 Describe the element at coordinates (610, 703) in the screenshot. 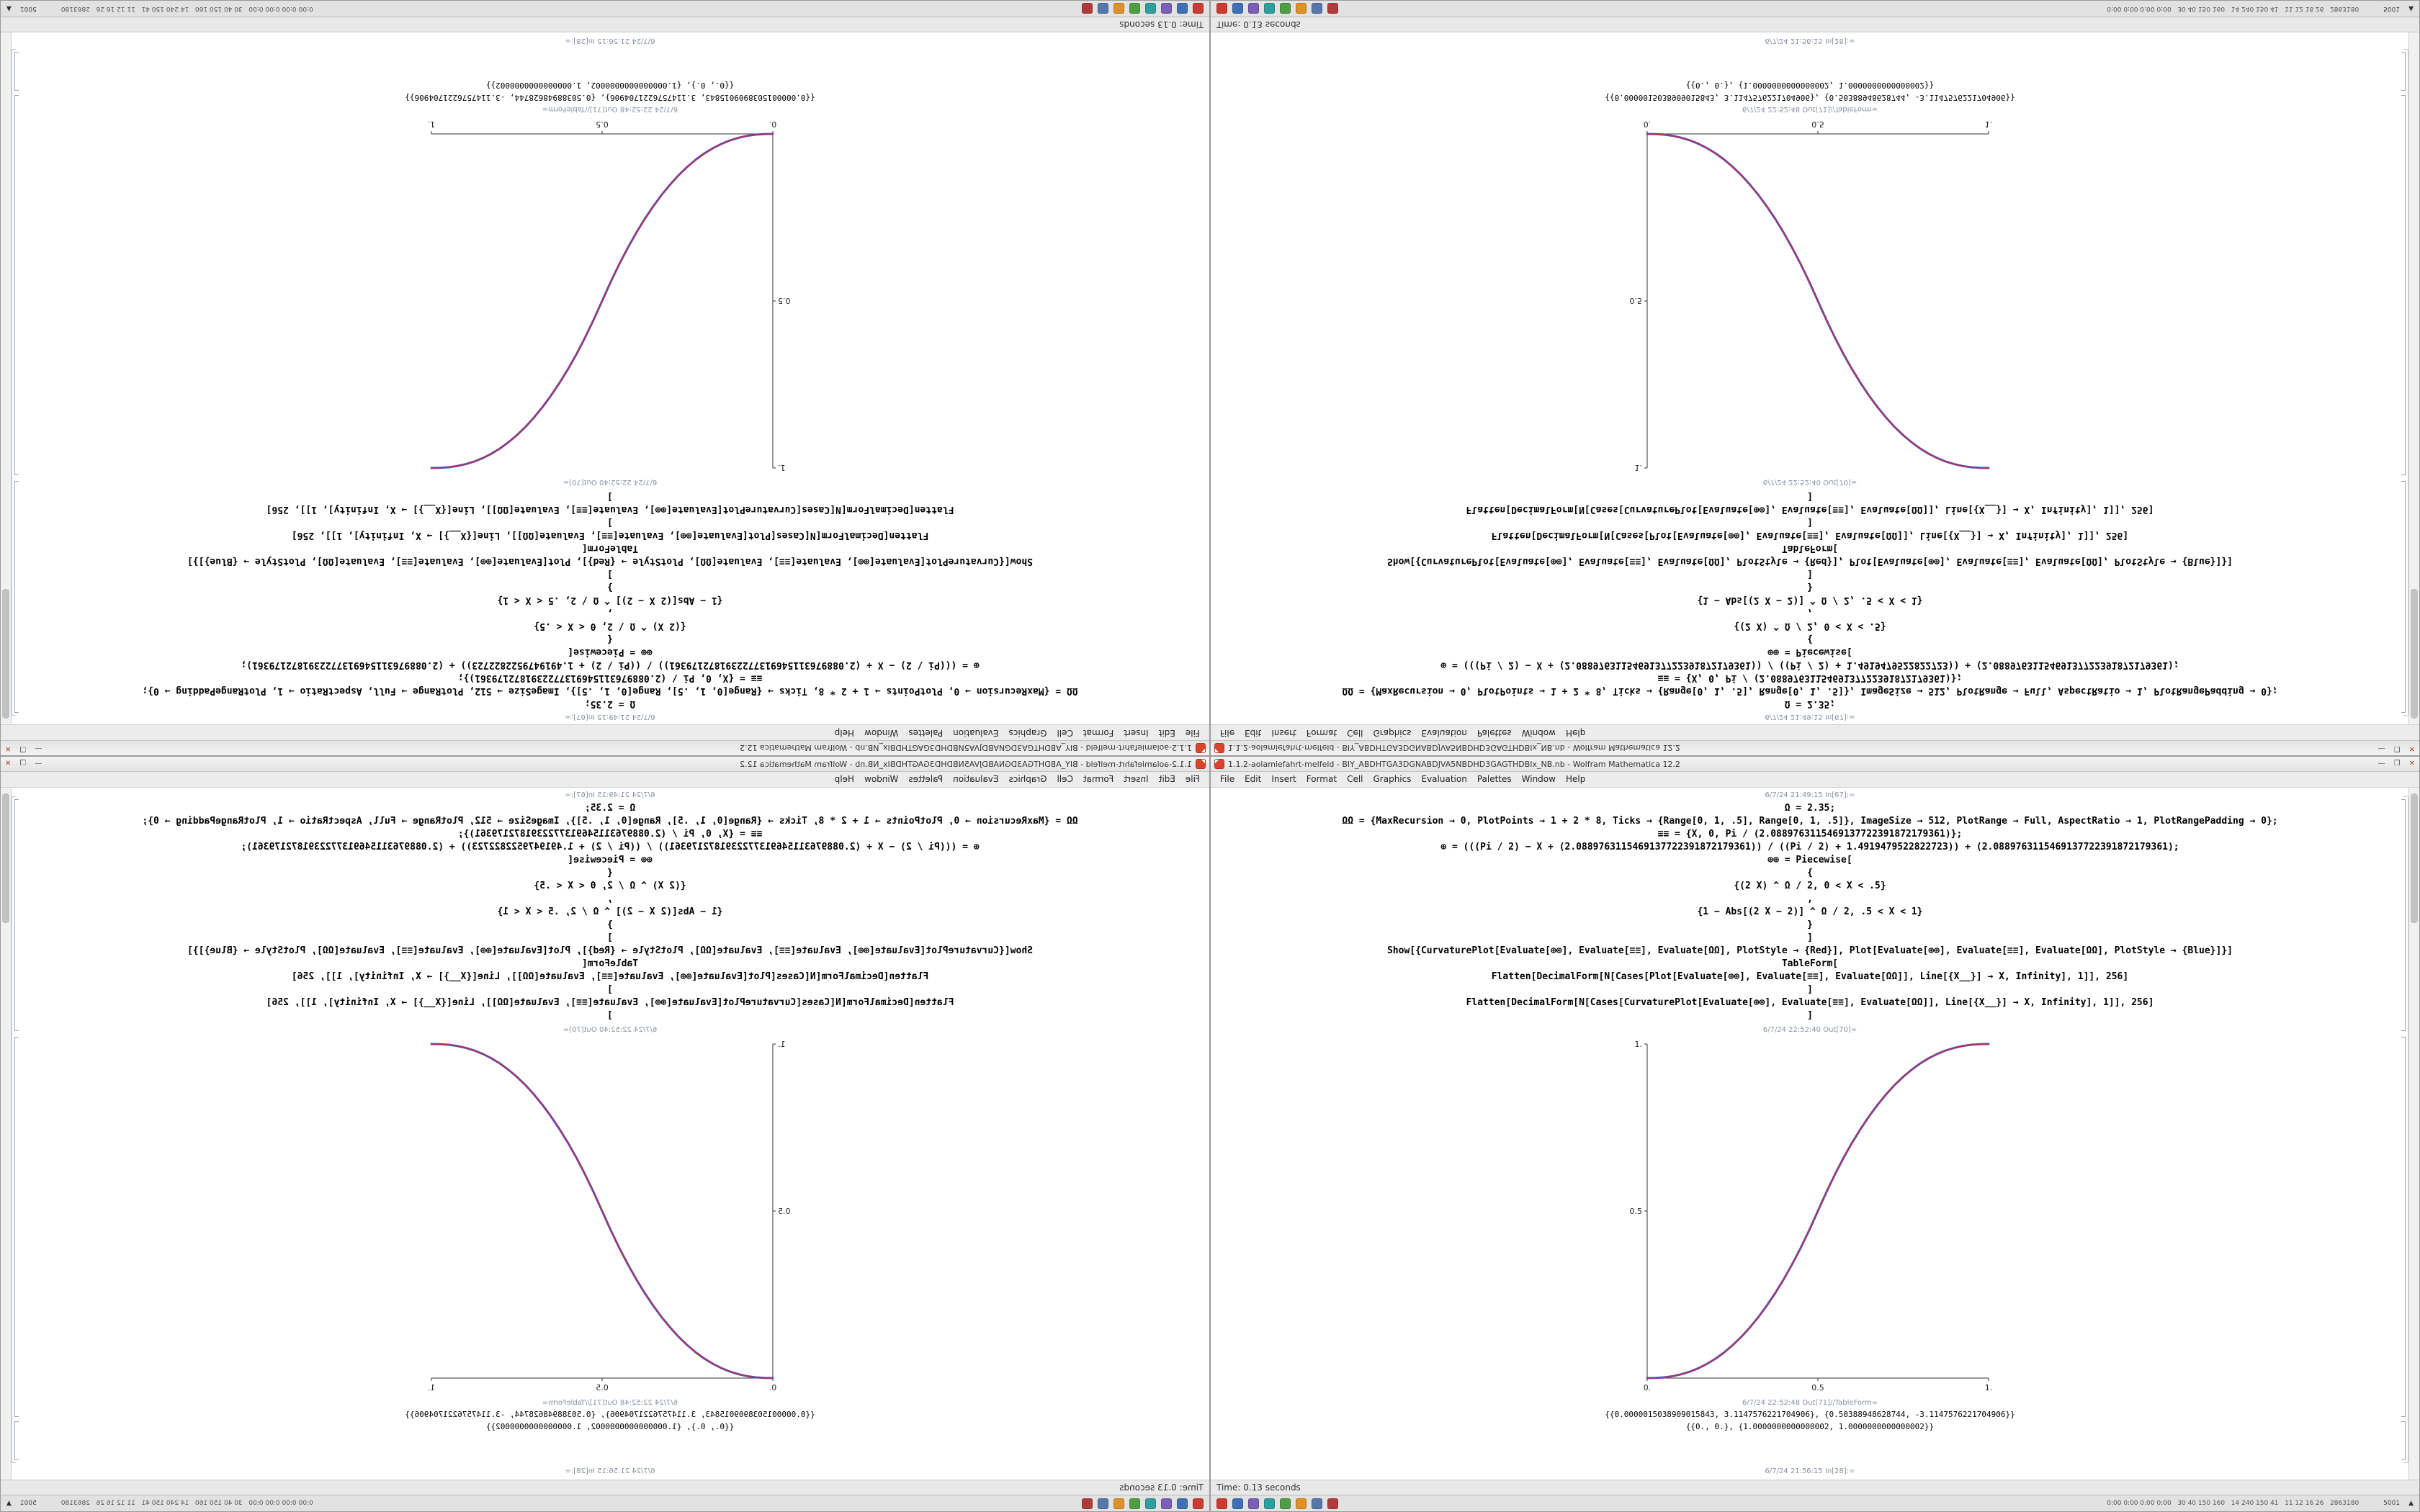

I see `code-line: Ω = 2.35;` at that location.